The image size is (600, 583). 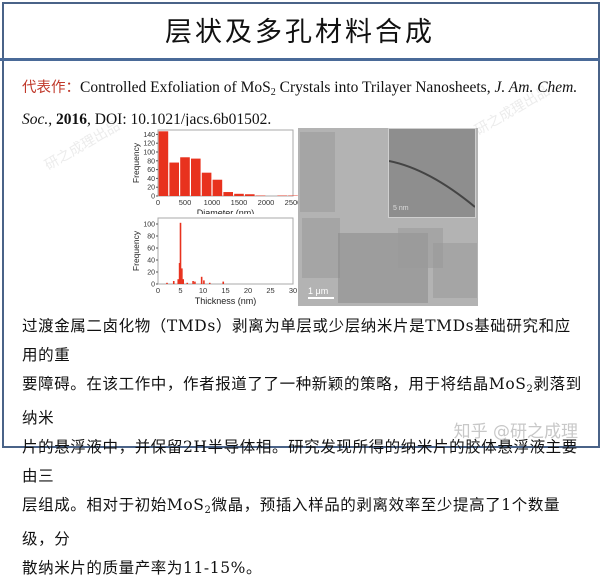 What do you see at coordinates (113, 505) in the screenshot?
I see `text-span: 层组成。相对于初始MoS` at bounding box center [113, 505].